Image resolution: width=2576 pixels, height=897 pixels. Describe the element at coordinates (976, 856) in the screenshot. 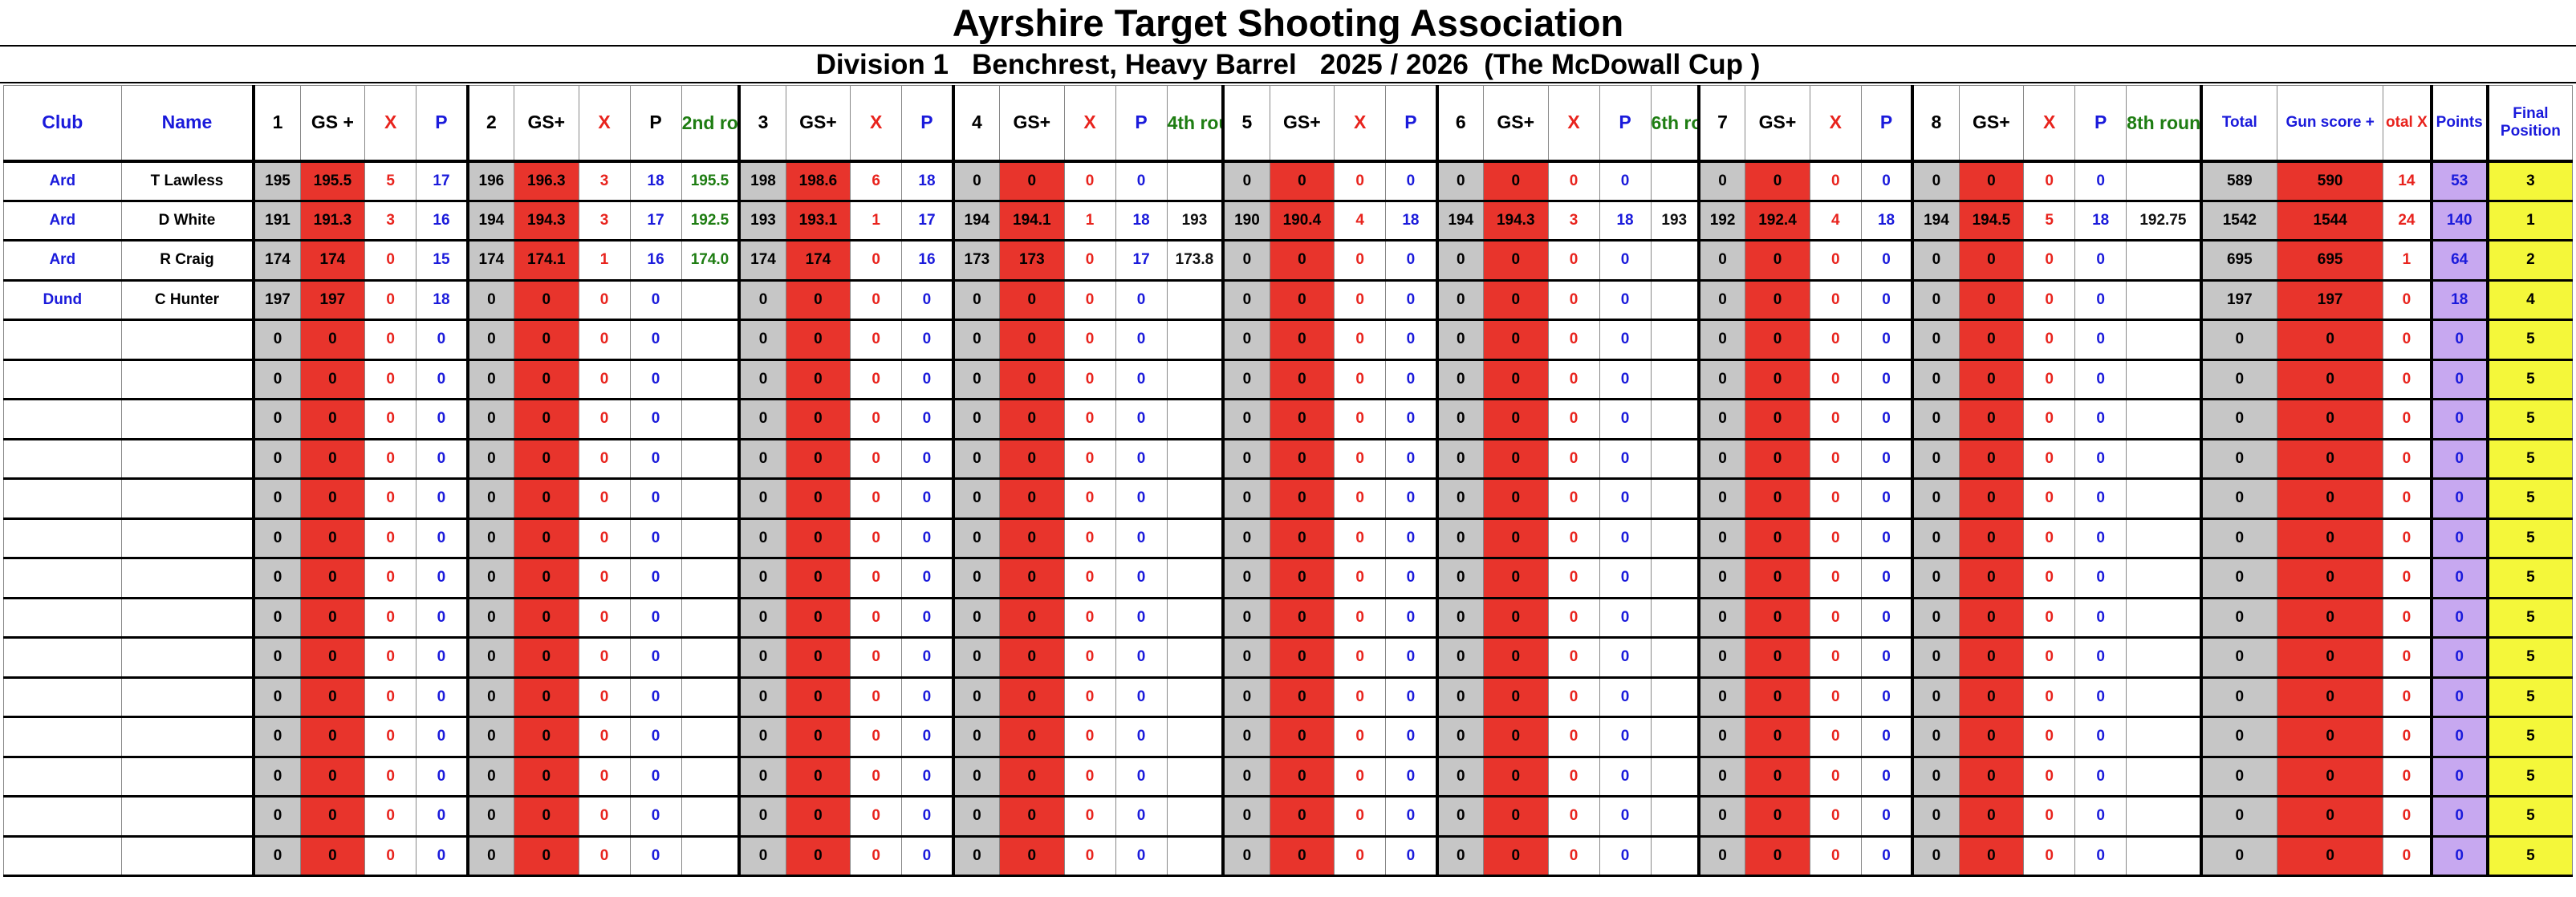

I see `round-4-score: 0` at that location.